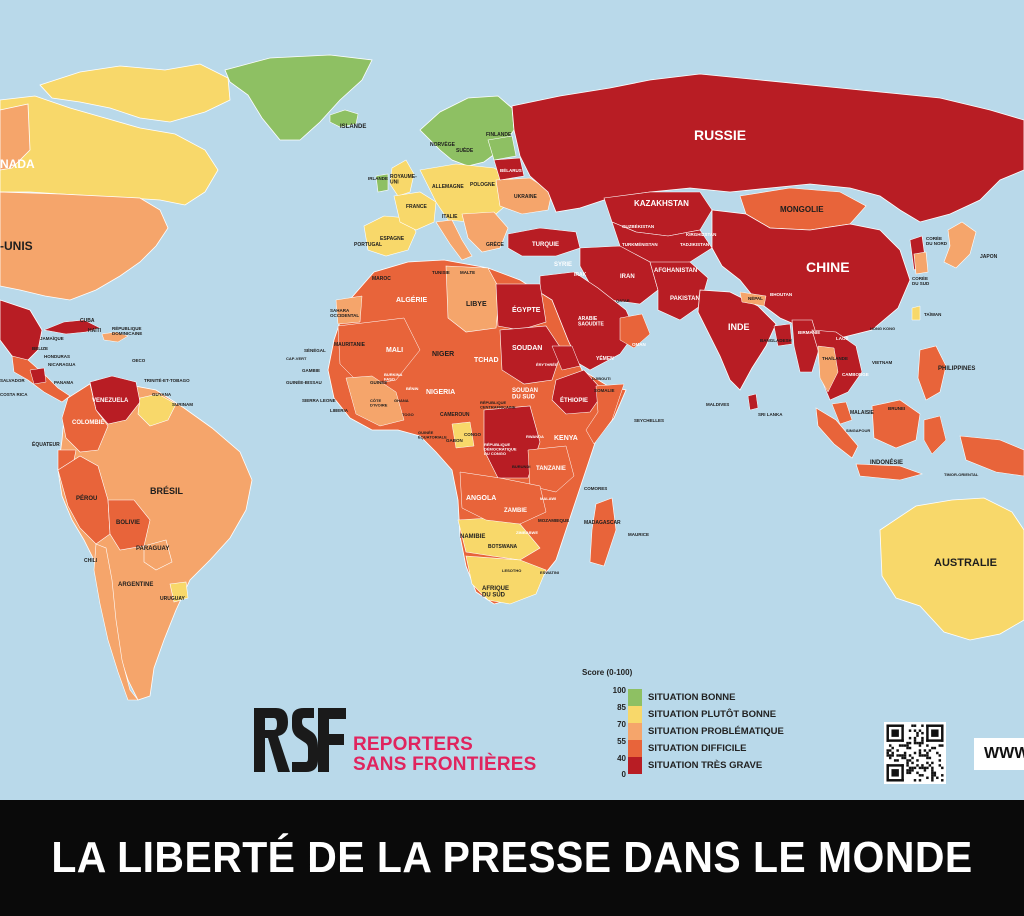 The width and height of the screenshot is (1024, 916). I want to click on label-equateur: ÉQUATEUR, so click(46, 444).